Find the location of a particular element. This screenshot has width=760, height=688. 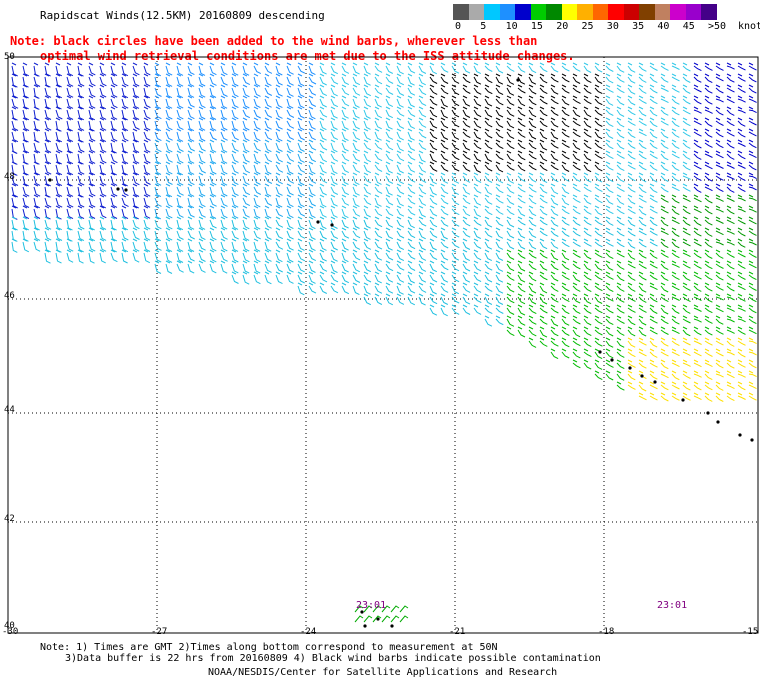

x-tick-label: -15 is located at coordinates (750, 632).